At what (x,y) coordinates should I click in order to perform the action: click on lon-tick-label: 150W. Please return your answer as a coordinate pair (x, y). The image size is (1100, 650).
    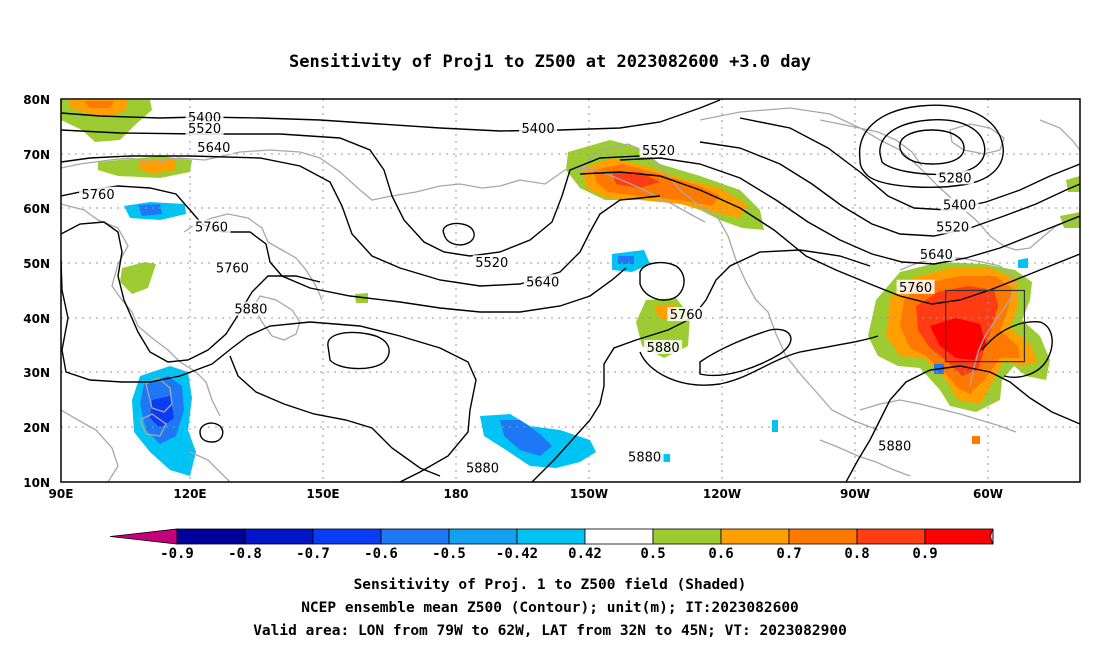
    Looking at the image, I should click on (589, 494).